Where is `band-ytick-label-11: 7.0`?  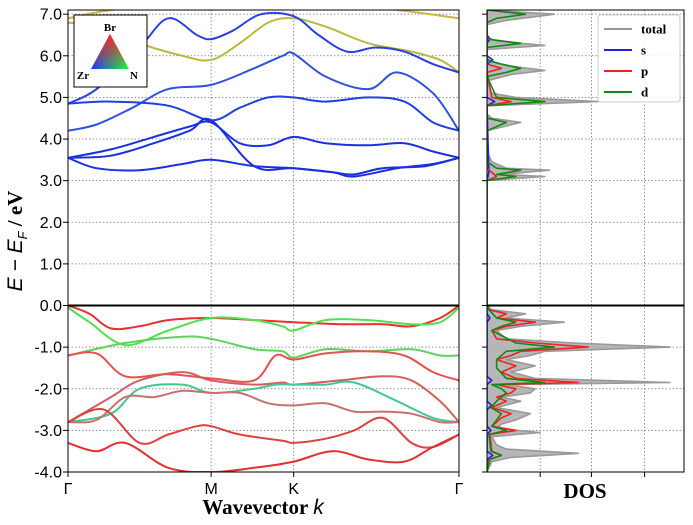 band-ytick-label-11: 7.0 is located at coordinates (51, 15).